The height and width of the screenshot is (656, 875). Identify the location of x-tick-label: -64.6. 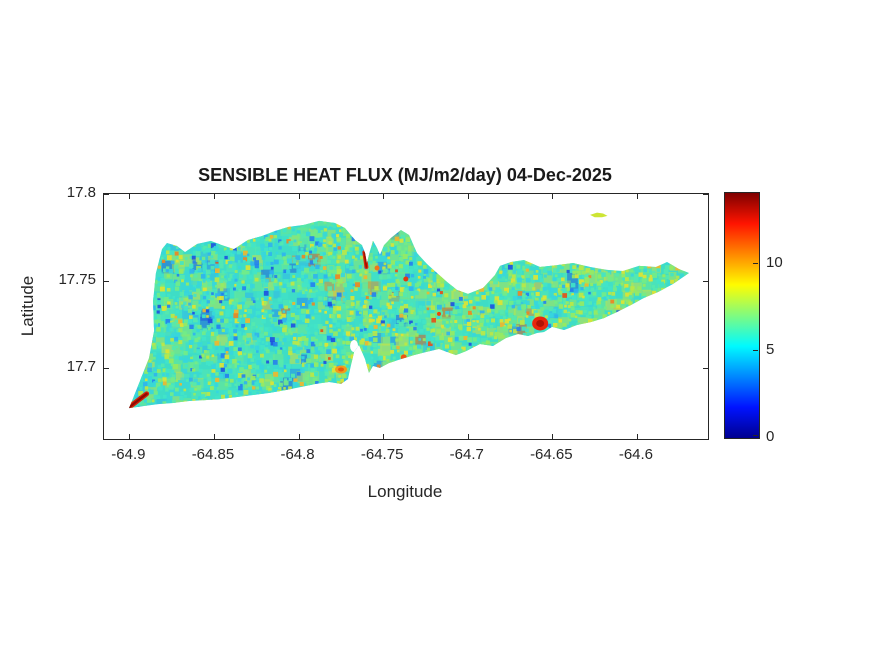
(636, 454).